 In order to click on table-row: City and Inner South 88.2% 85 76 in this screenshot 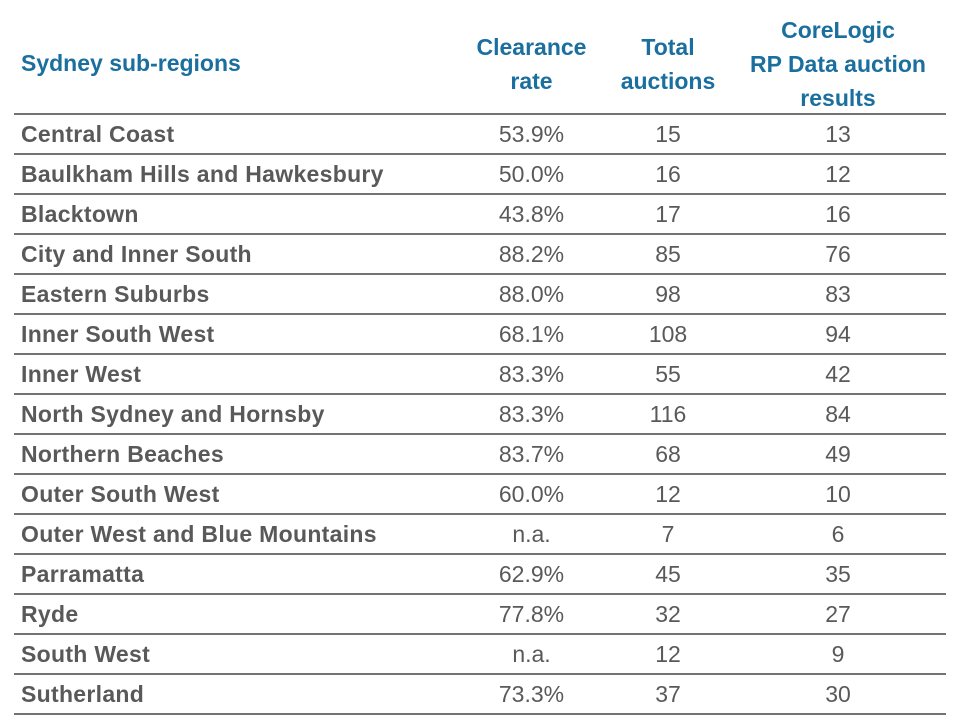, I will do `click(480, 253)`.